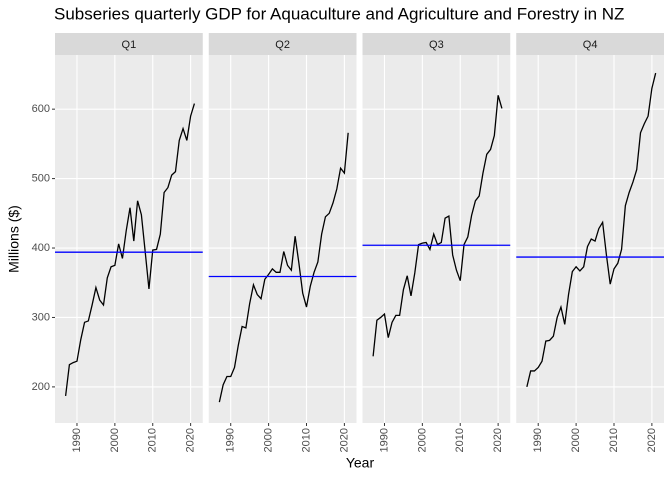 This screenshot has width=672, height=480. What do you see at coordinates (360, 463) in the screenshot?
I see `x-axis-title: Year` at bounding box center [360, 463].